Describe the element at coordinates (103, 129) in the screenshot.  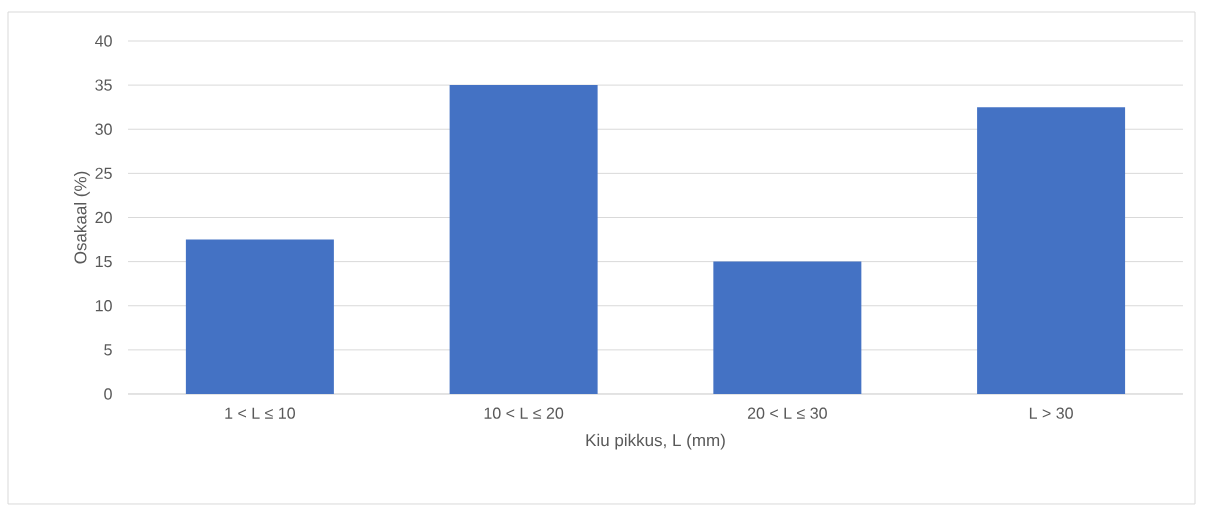
I see `y-tick-label: 30` at that location.